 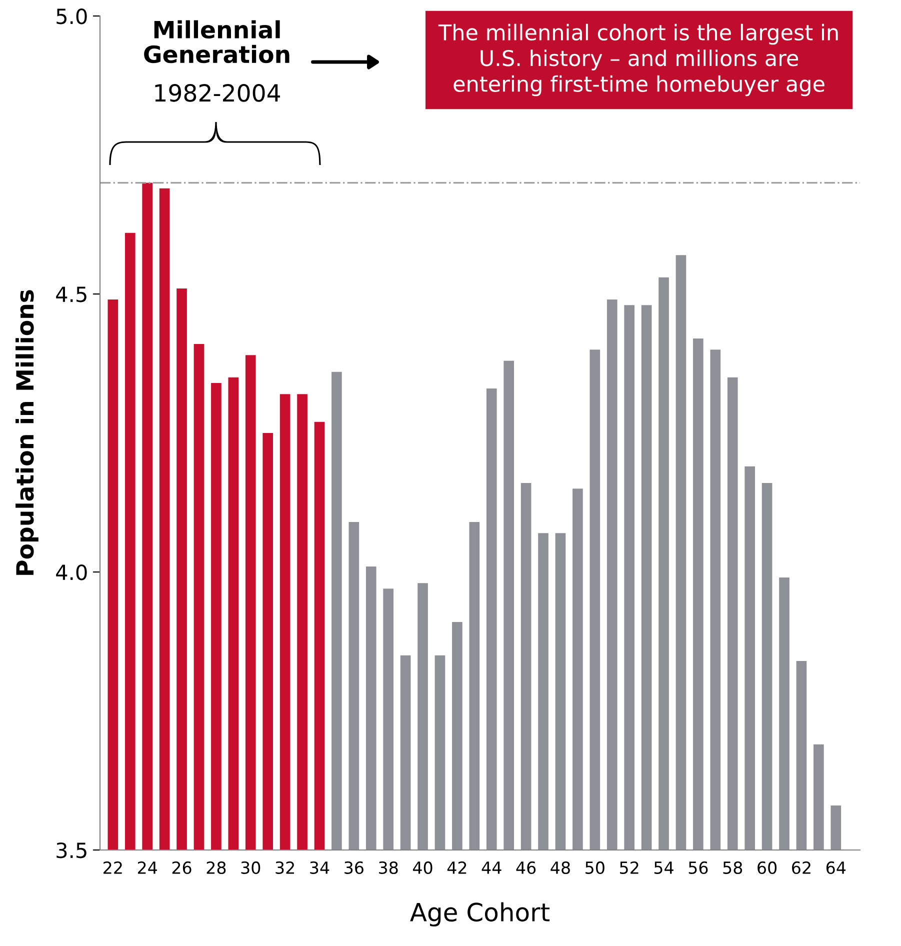 What do you see at coordinates (698, 867) in the screenshot?
I see `x-tick-label: 56` at bounding box center [698, 867].